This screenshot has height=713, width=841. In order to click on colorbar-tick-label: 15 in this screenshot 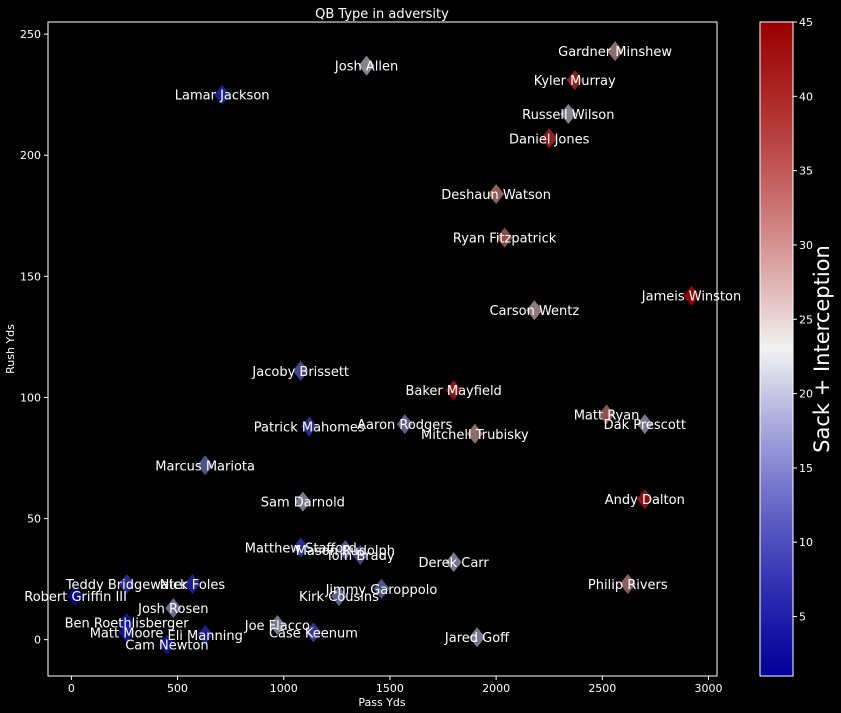, I will do `click(806, 468)`.